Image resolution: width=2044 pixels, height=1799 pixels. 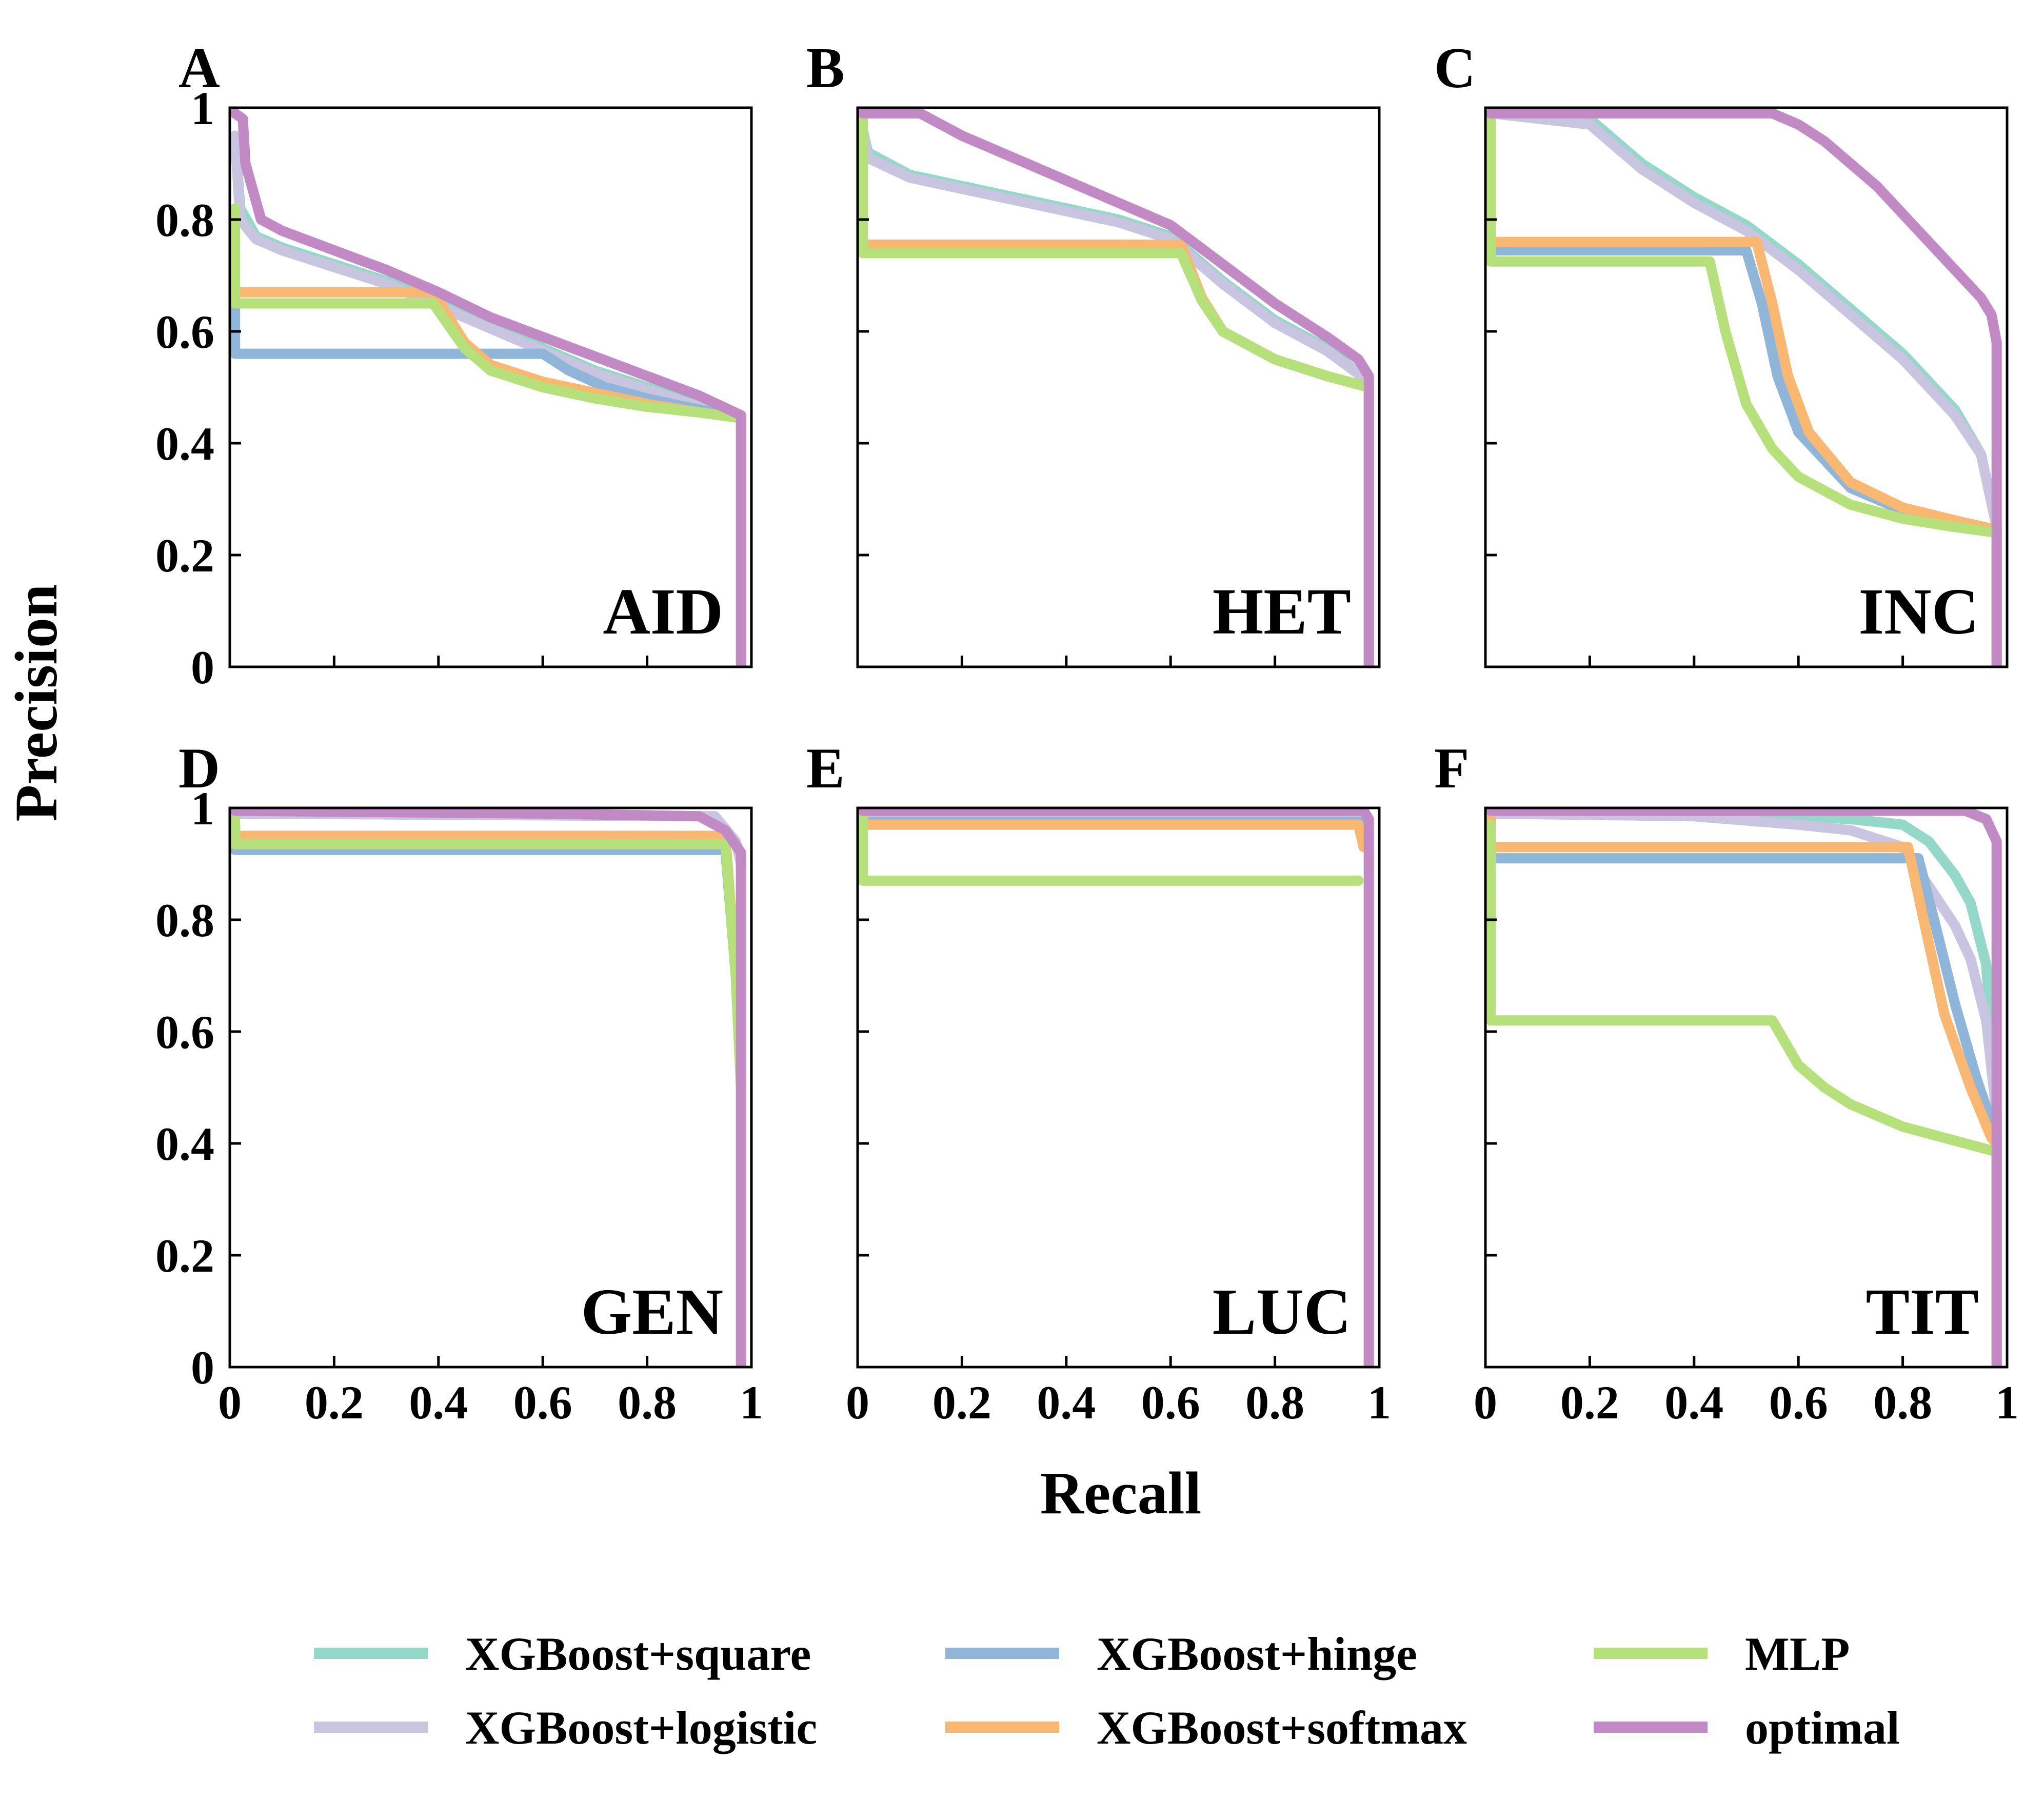 I want to click on x-axis-title: Recall, so click(x=1121, y=1493).